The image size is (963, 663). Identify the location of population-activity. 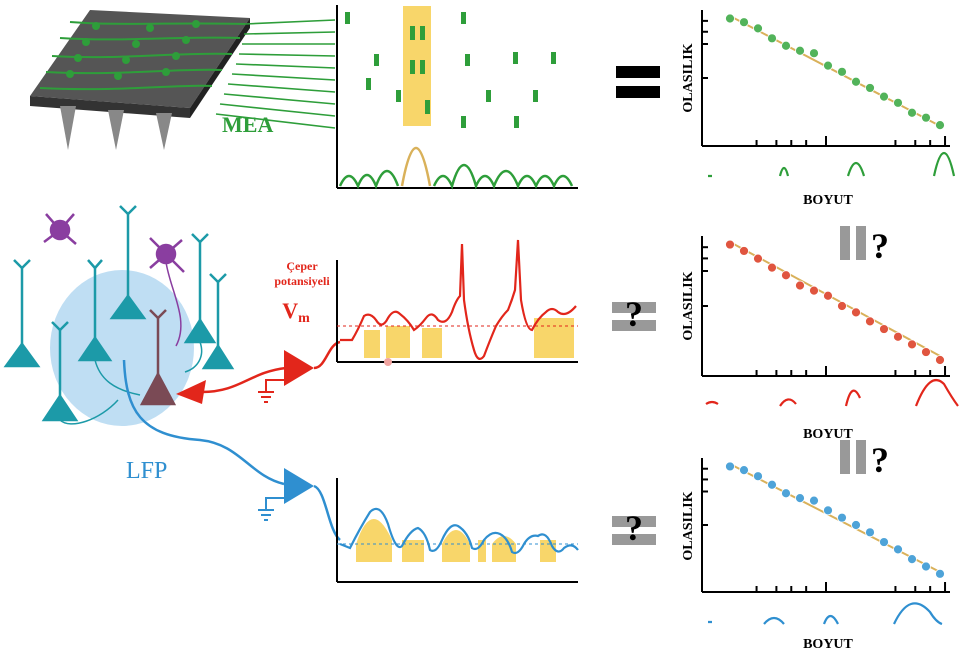
(456, 168).